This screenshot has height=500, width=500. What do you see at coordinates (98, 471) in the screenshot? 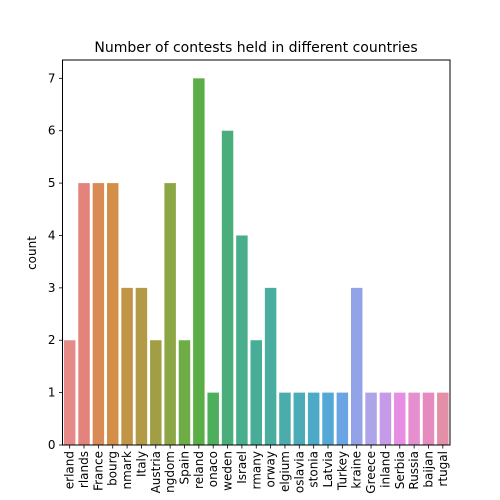
I see `x-tick-label: France` at bounding box center [98, 471].